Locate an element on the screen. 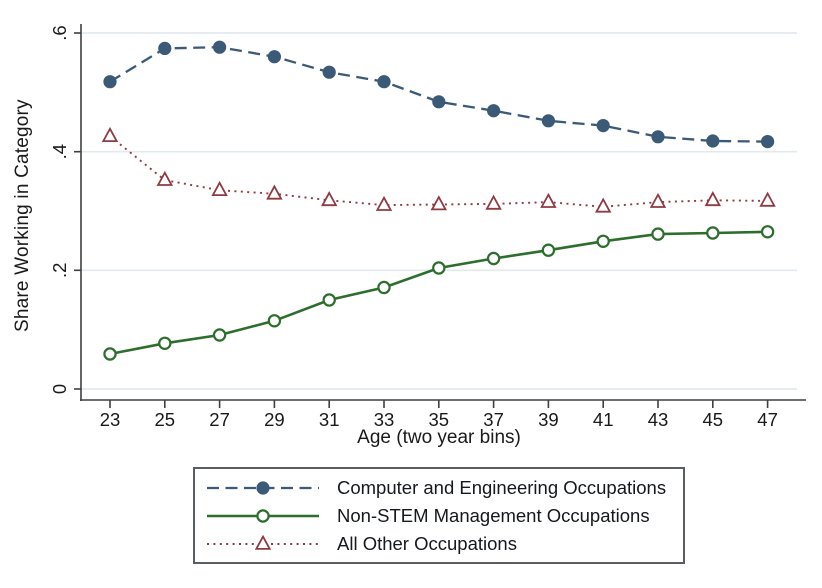 The image size is (822, 588). x-tick-label-29: 29 is located at coordinates (274, 419).